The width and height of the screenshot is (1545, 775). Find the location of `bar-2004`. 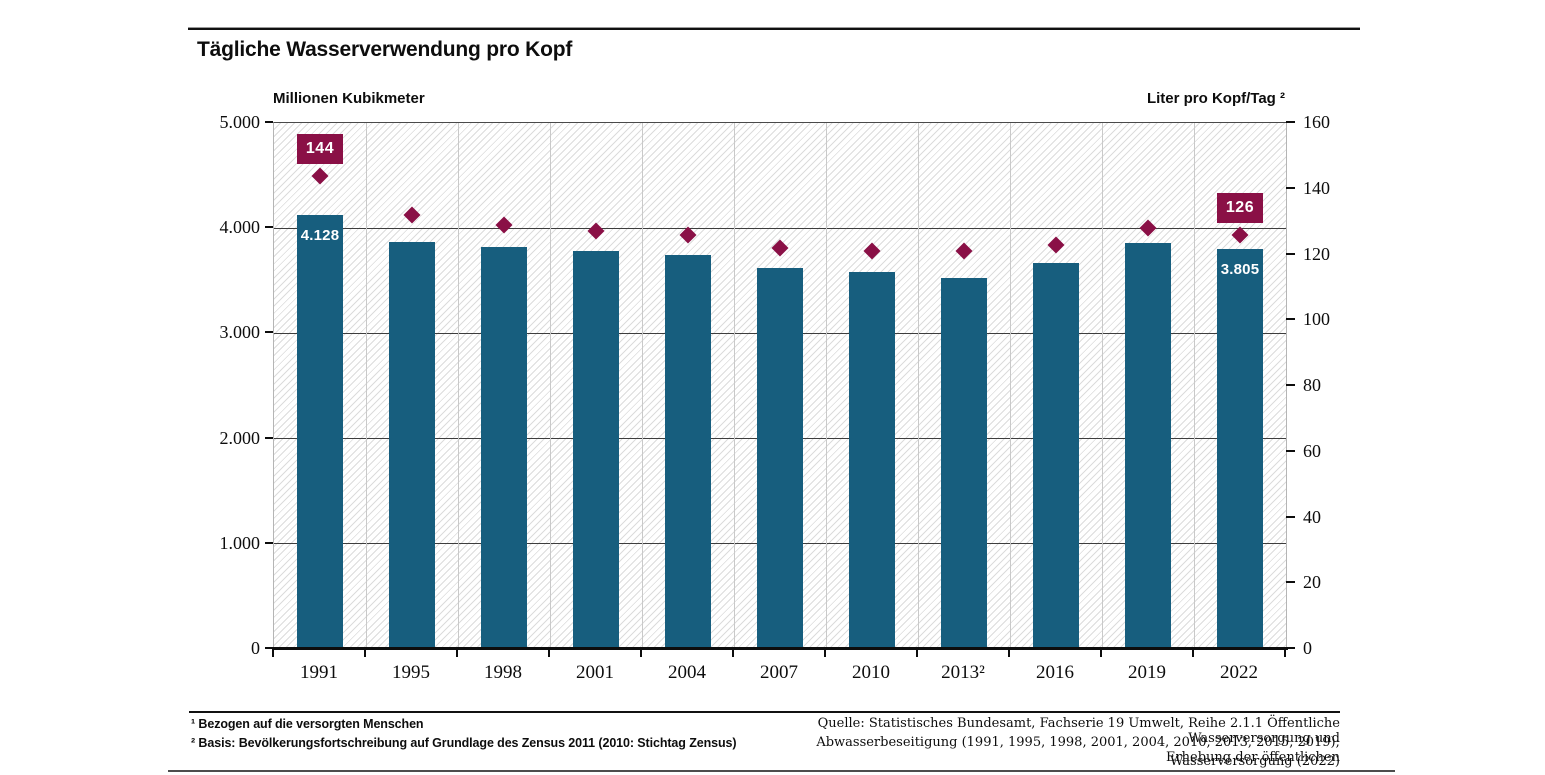

bar-2004 is located at coordinates (688, 451).